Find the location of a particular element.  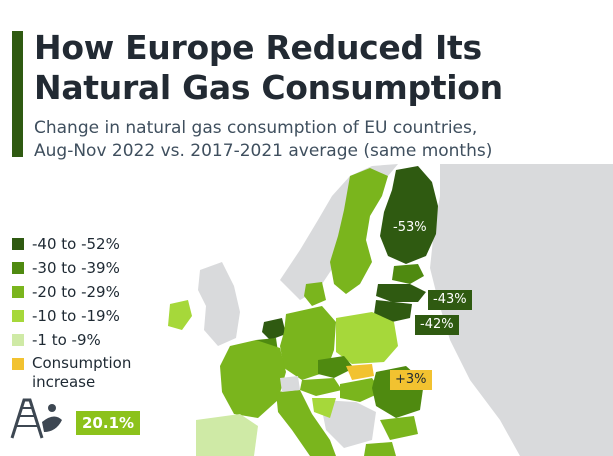

region-netherlands is located at coordinates (274, 329).